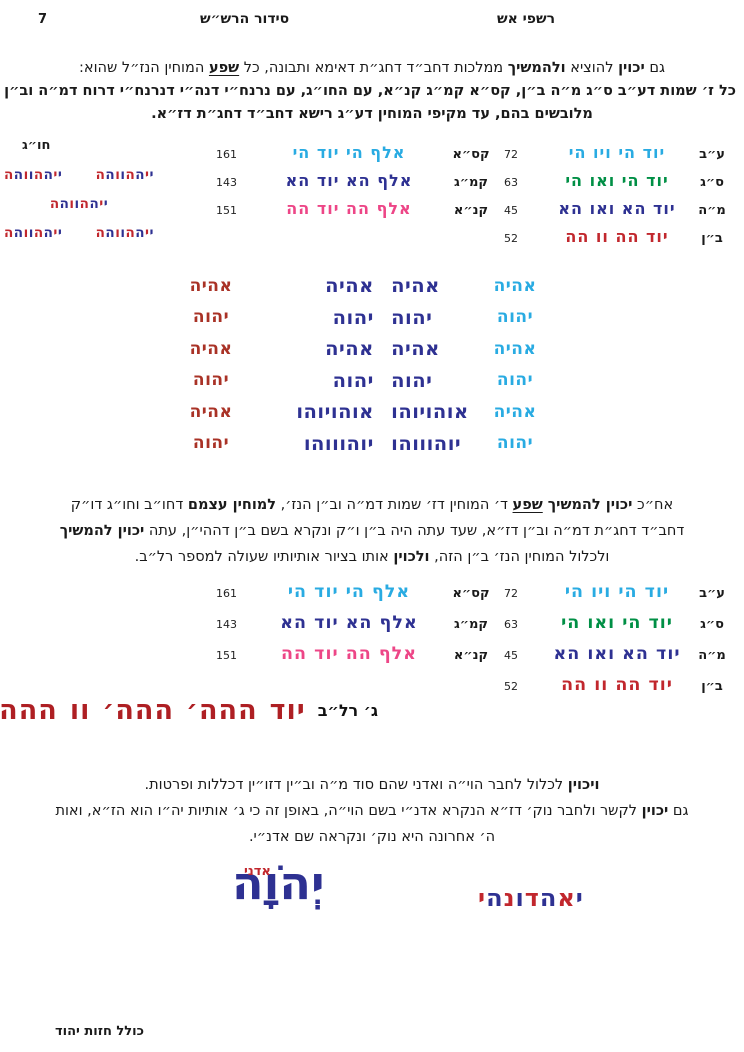 This screenshot has width=744, height=1052. Describe the element at coordinates (592, 68) in the screenshot. I see `text-segment: להוציא` at that location.